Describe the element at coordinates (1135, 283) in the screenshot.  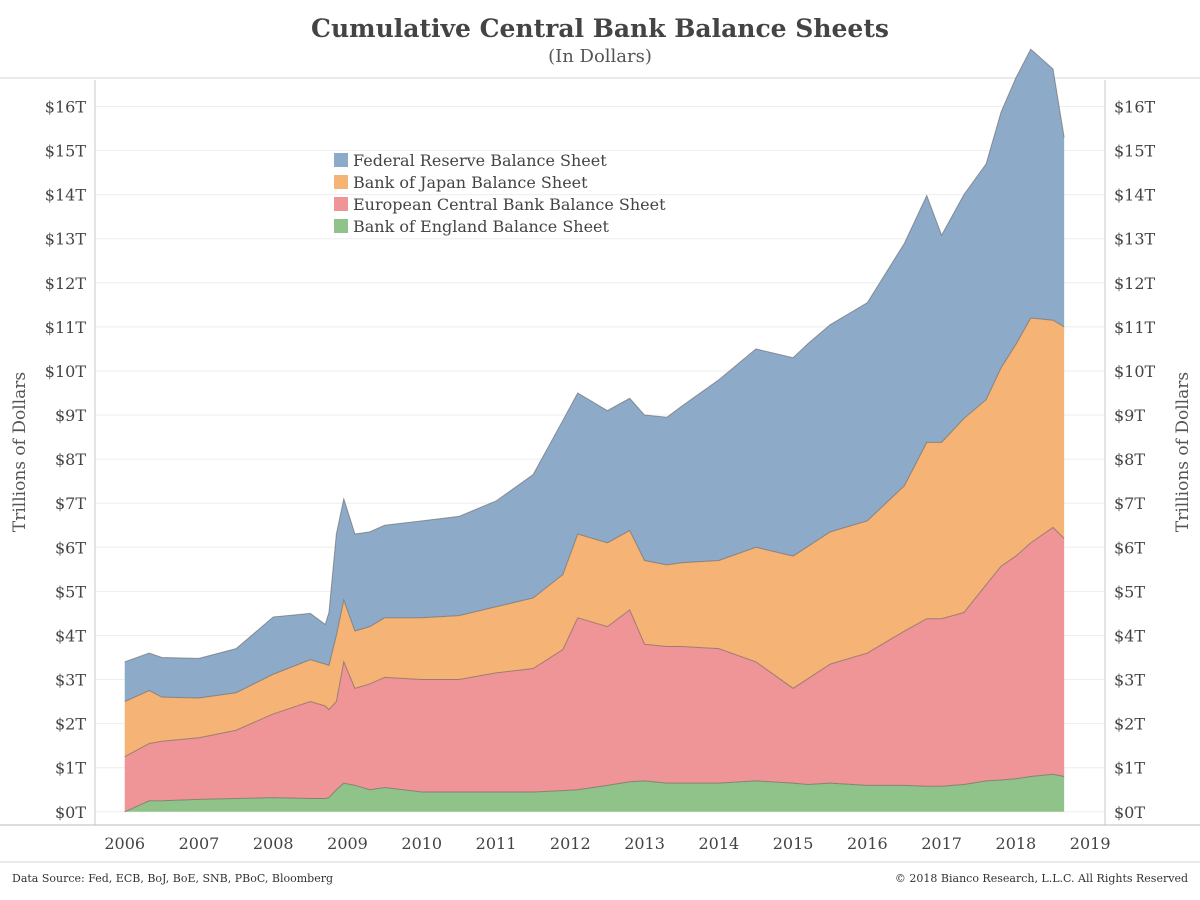
I see `y-tick-right-12: $12T` at that location.